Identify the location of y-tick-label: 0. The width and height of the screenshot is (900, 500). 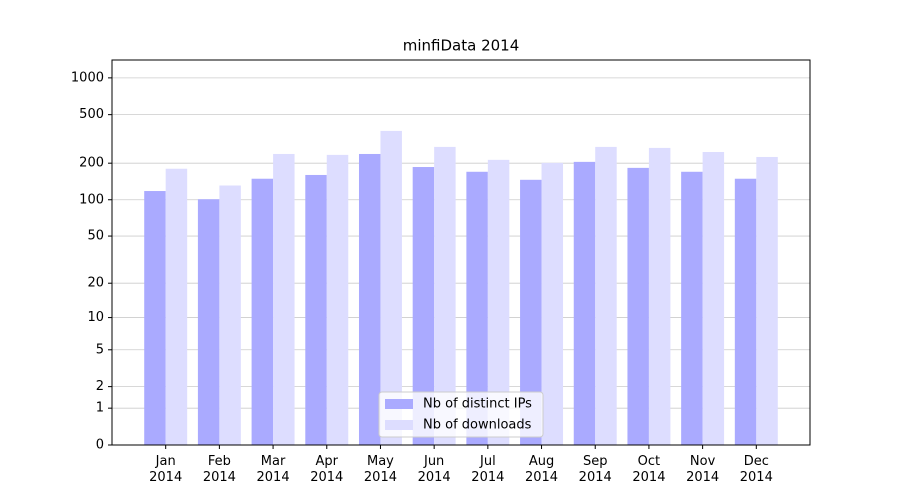
(100, 445).